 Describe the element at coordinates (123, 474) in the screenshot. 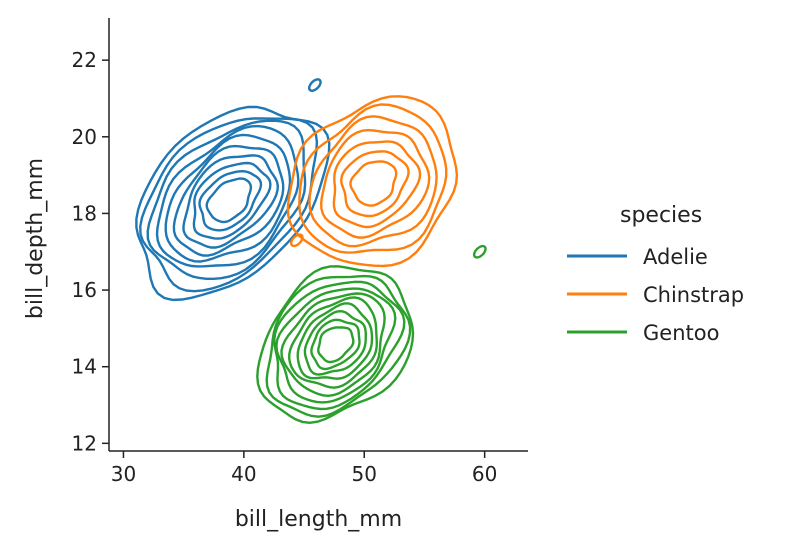

I see `x-tick-label: 30` at that location.